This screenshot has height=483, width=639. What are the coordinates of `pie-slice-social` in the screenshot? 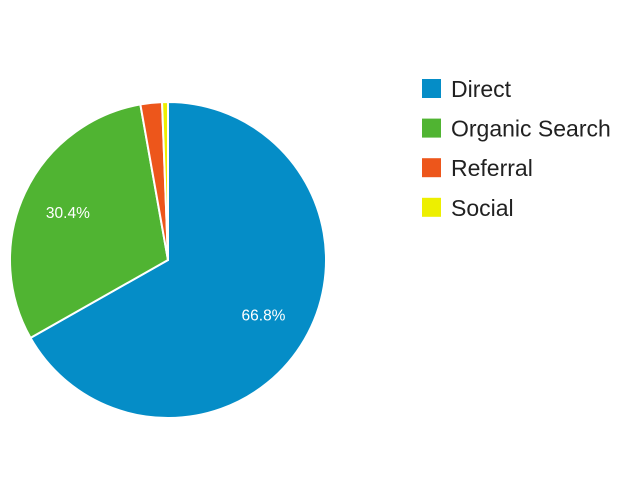 It's located at (165, 180).